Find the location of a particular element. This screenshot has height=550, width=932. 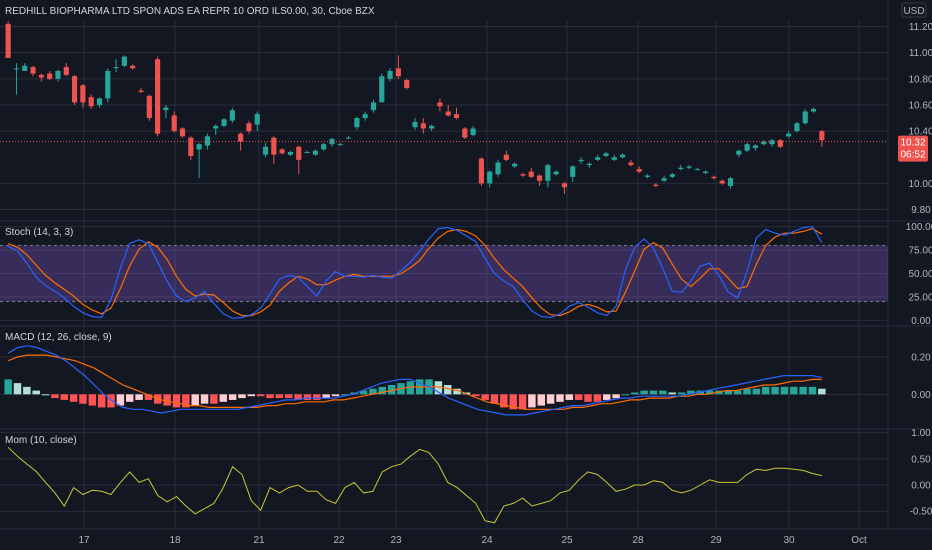

macd-pane is located at coordinates (415, 380).